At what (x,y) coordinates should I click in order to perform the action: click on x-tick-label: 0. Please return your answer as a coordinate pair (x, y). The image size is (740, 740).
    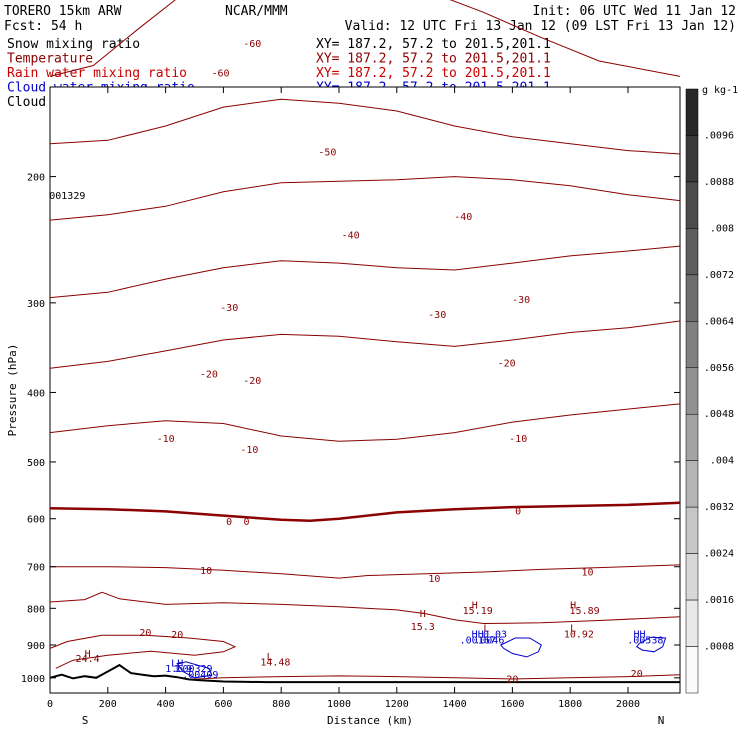
    Looking at the image, I should click on (50, 704).